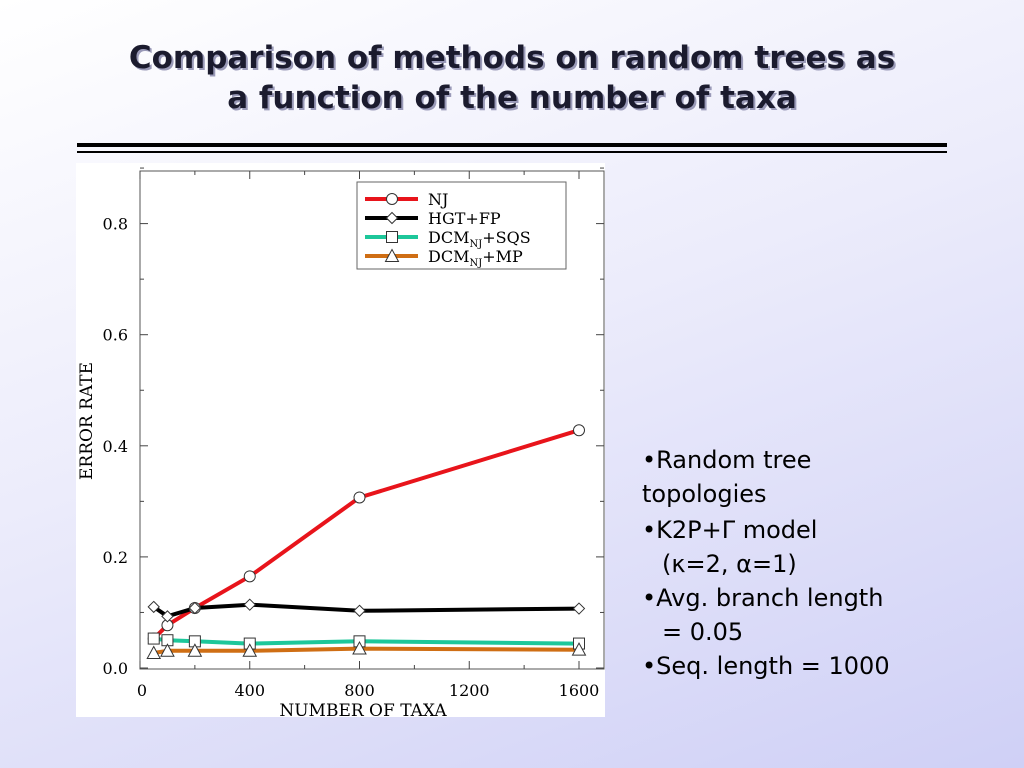 This screenshot has height=768, width=1024. I want to click on x-tick-label: 800, so click(359, 690).